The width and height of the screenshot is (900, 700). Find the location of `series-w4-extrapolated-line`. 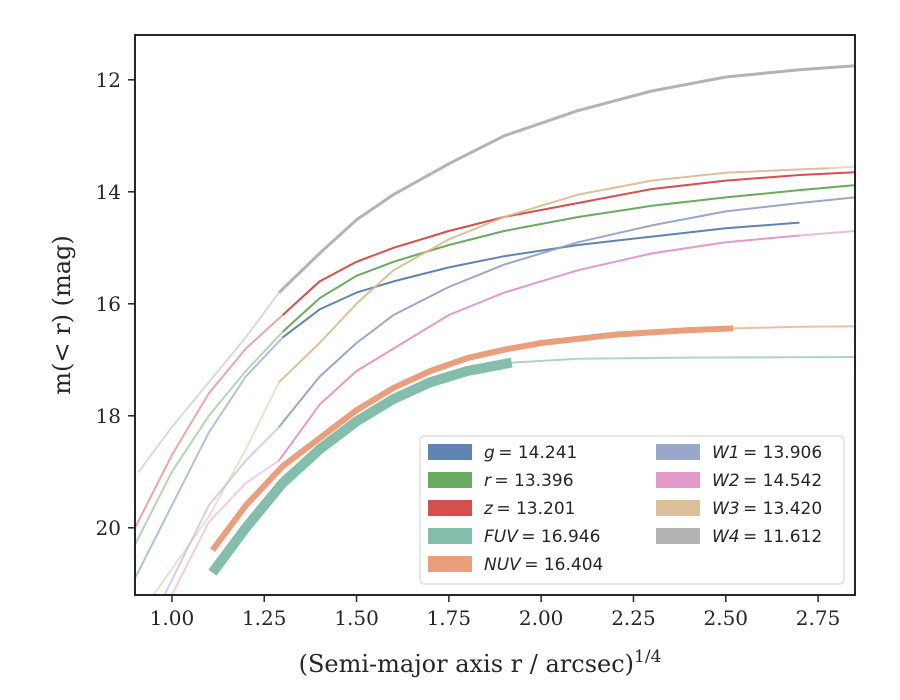

series-w4-extrapolated-line is located at coordinates (208, 382).